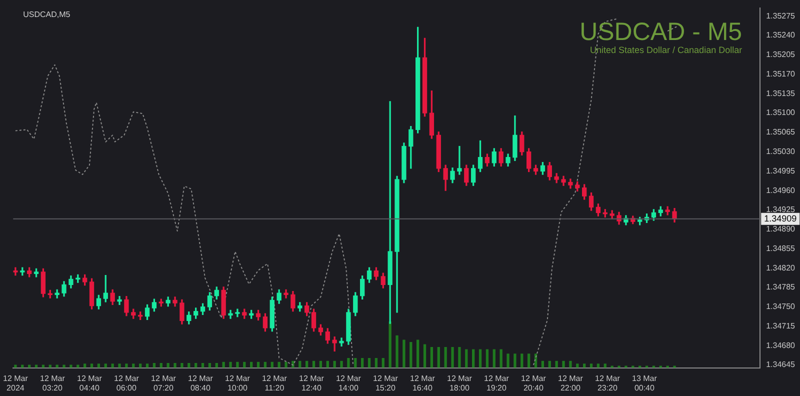 The height and width of the screenshot is (396, 800). I want to click on x-tick-label: 12 Mar 23:20, so click(607, 383).